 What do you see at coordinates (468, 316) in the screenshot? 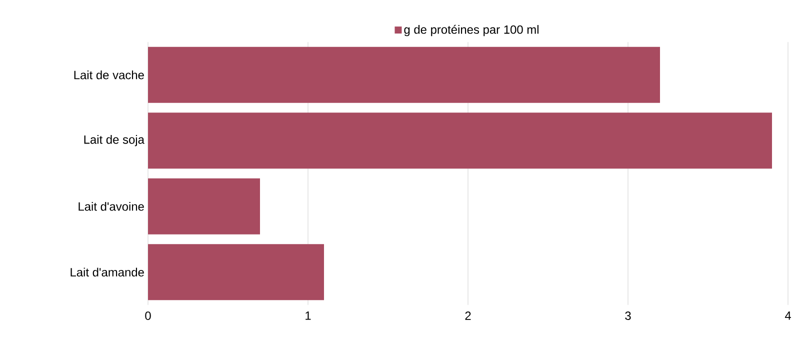
I see `x-tick-label: 2` at bounding box center [468, 316].